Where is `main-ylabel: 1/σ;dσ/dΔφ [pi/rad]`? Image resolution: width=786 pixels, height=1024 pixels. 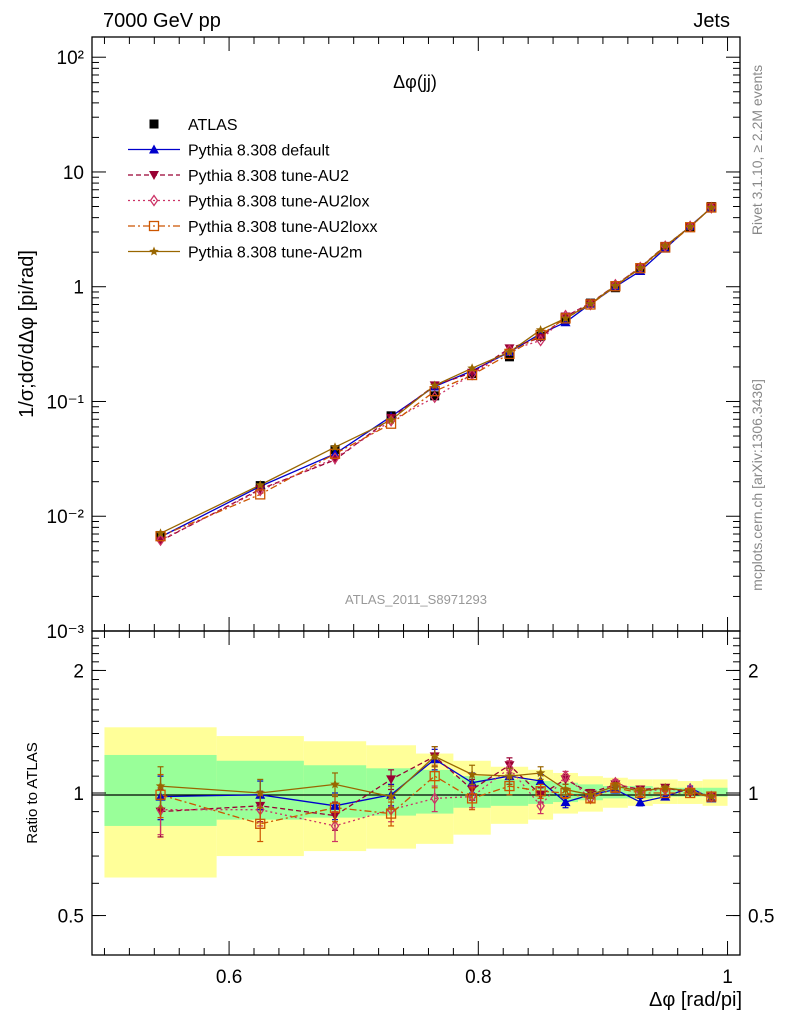
main-ylabel: 1/σ;dσ/dΔφ [pi/rad] is located at coordinates (27, 334).